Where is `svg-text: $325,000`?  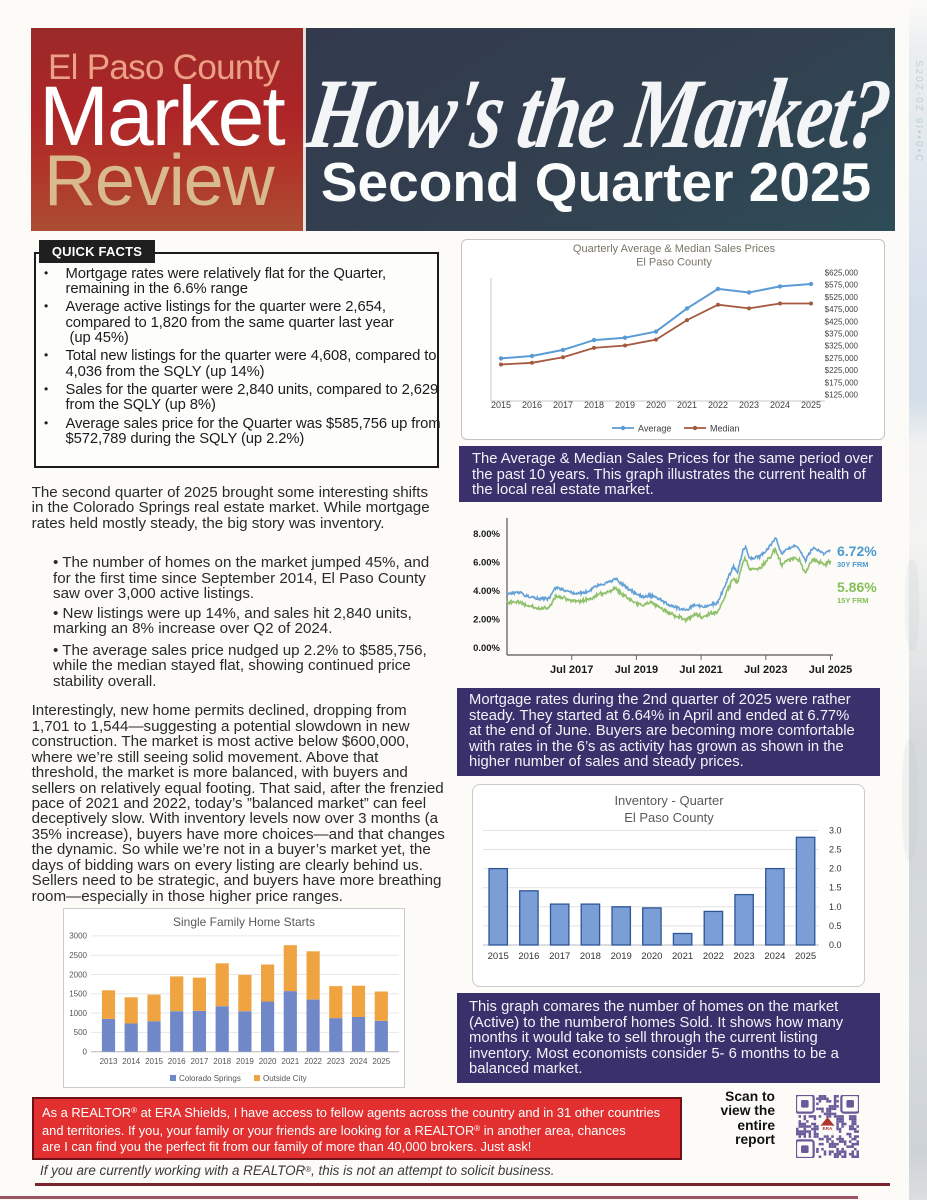
svg-text: $325,000 is located at coordinates (842, 346).